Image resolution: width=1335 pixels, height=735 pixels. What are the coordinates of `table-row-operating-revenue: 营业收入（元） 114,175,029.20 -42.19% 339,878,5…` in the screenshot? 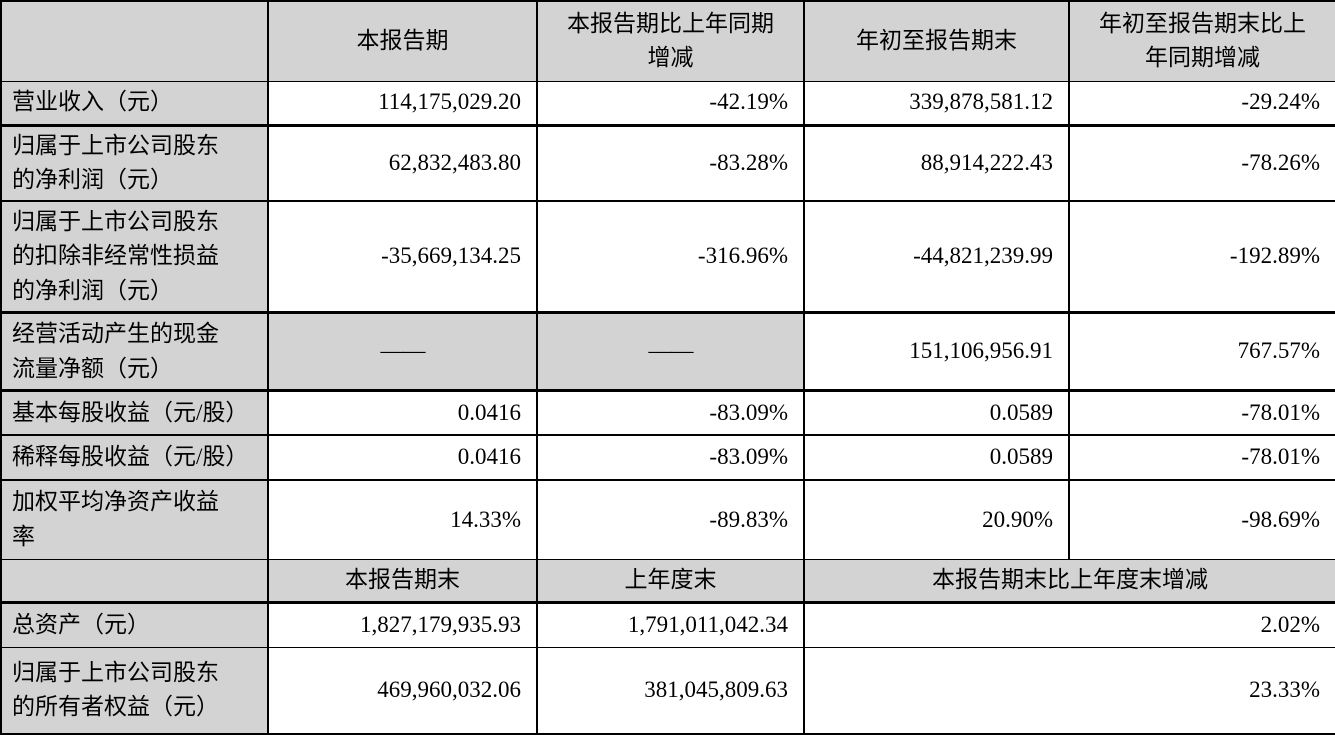 It's located at (667, 104).